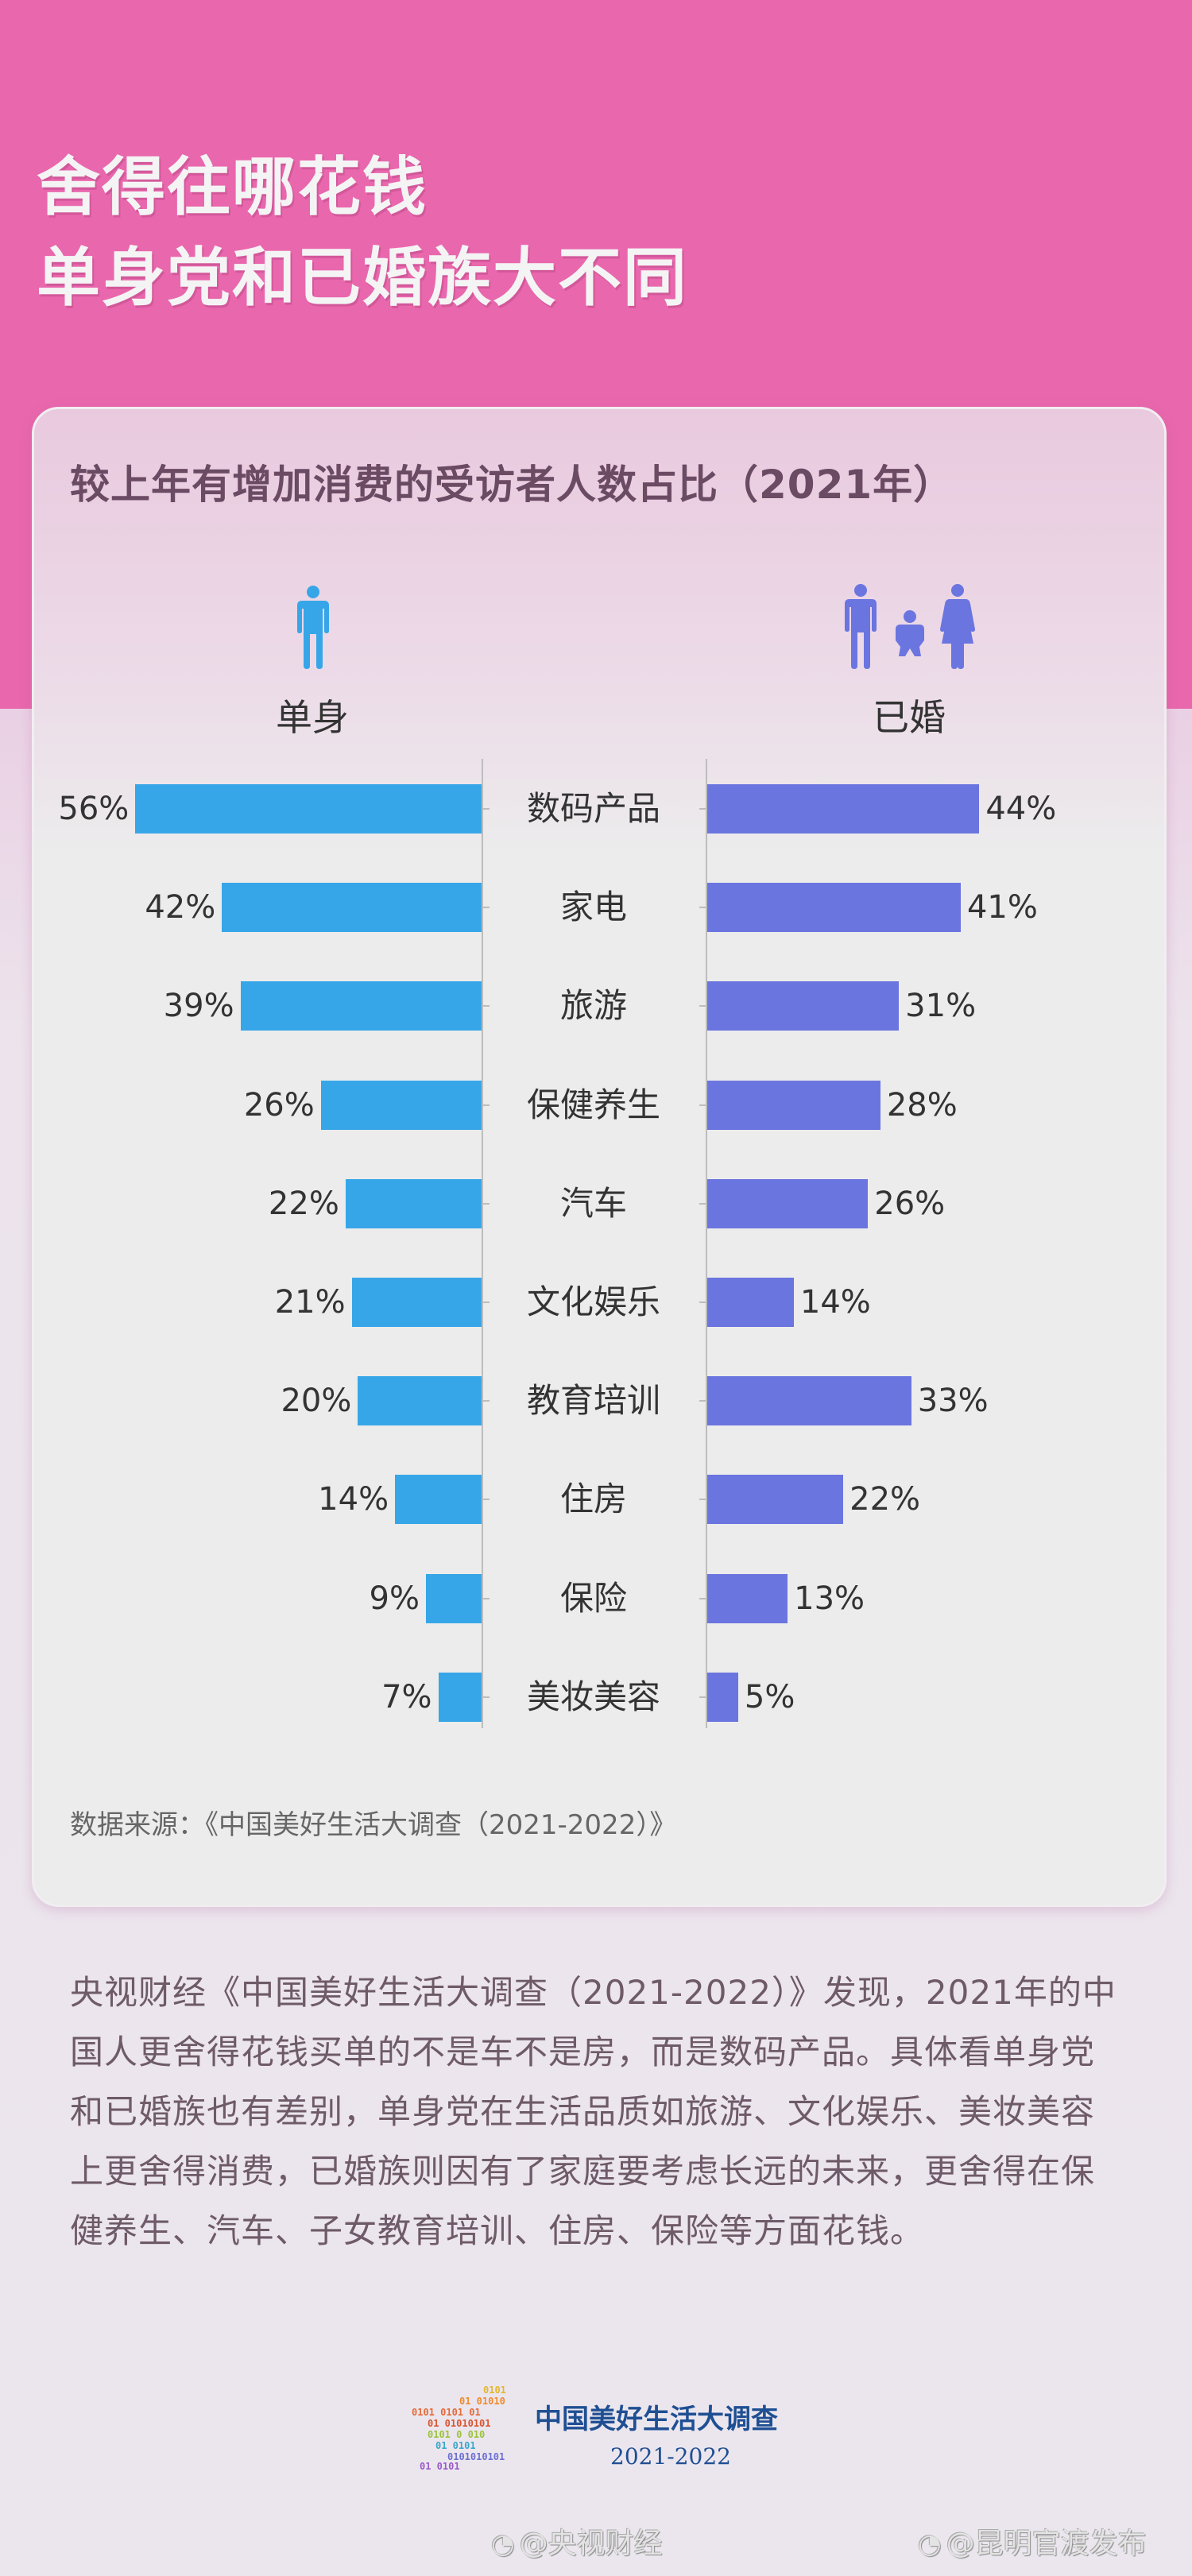 The image size is (1192, 2576). What do you see at coordinates (316, 1401) in the screenshot?
I see `single-value: 20%` at bounding box center [316, 1401].